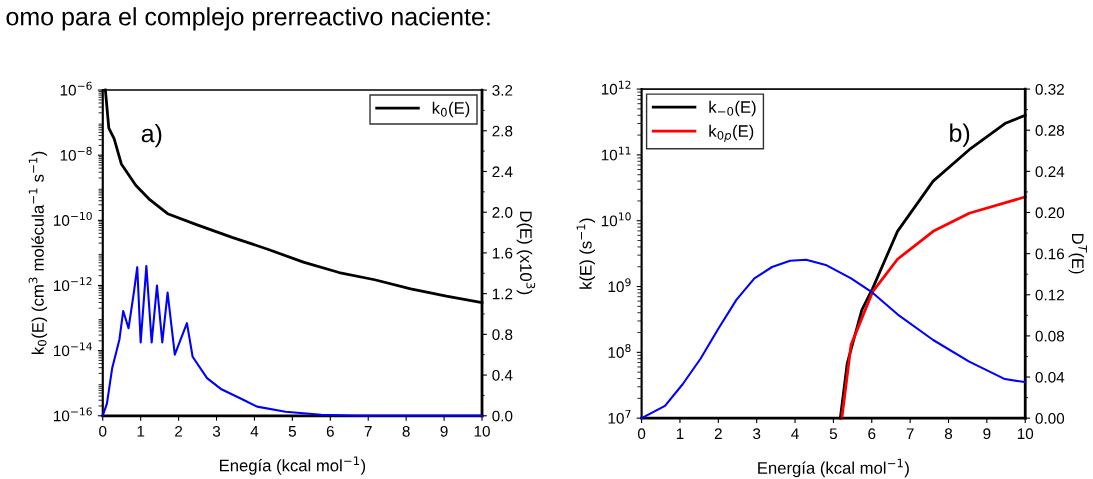  What do you see at coordinates (731, 133) in the screenshot?
I see `legend-label: k$_{0p}$(E)` at bounding box center [731, 133].